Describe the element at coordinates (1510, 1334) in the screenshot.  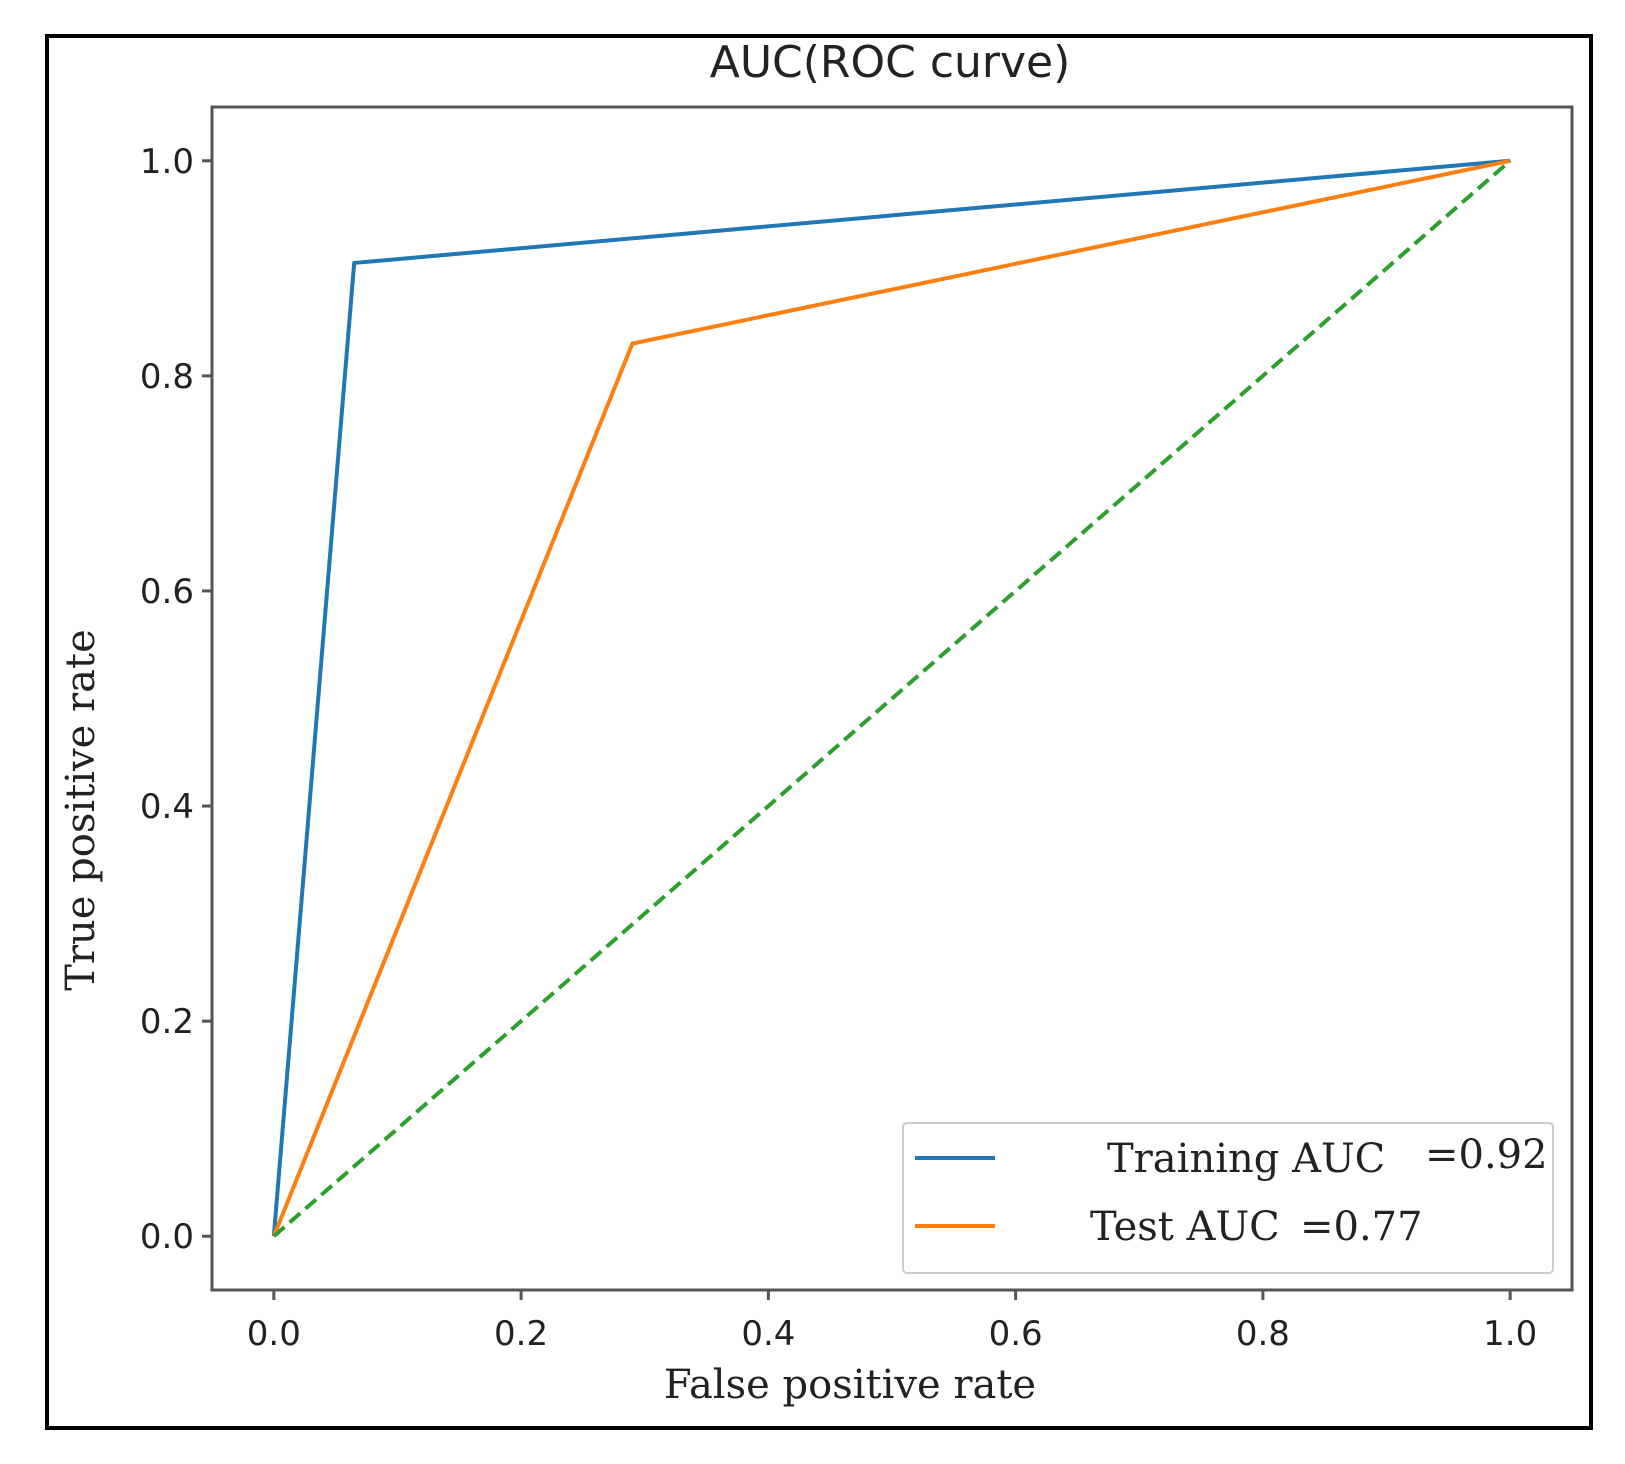
I see `x-tick-label: 1.0` at that location.